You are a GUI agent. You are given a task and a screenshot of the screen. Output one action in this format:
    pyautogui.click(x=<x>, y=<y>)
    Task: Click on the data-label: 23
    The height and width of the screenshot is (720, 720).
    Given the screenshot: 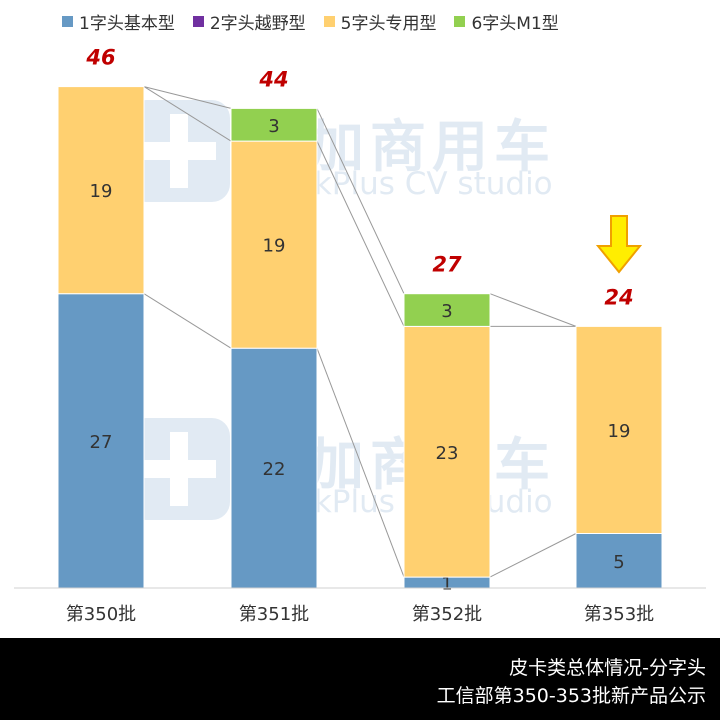 What is the action you would take?
    pyautogui.click(x=447, y=453)
    